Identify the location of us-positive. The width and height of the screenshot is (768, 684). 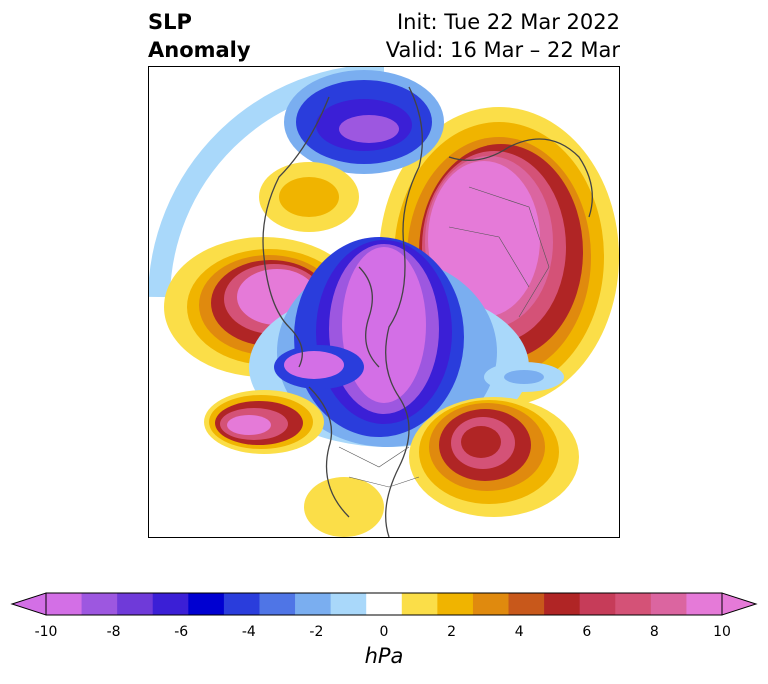
(344, 507).